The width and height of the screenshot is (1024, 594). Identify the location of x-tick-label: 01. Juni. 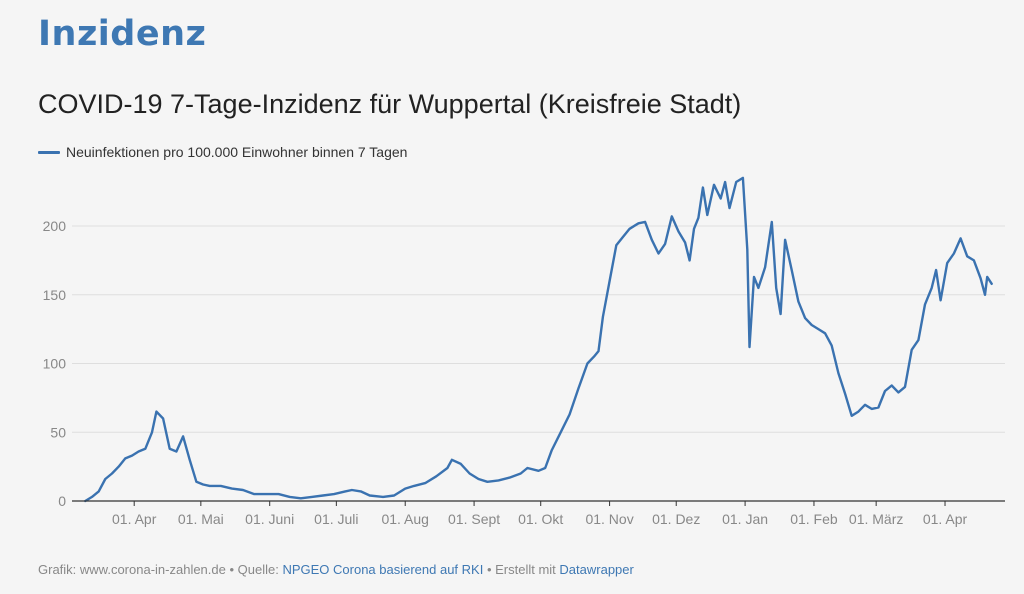
(269, 519).